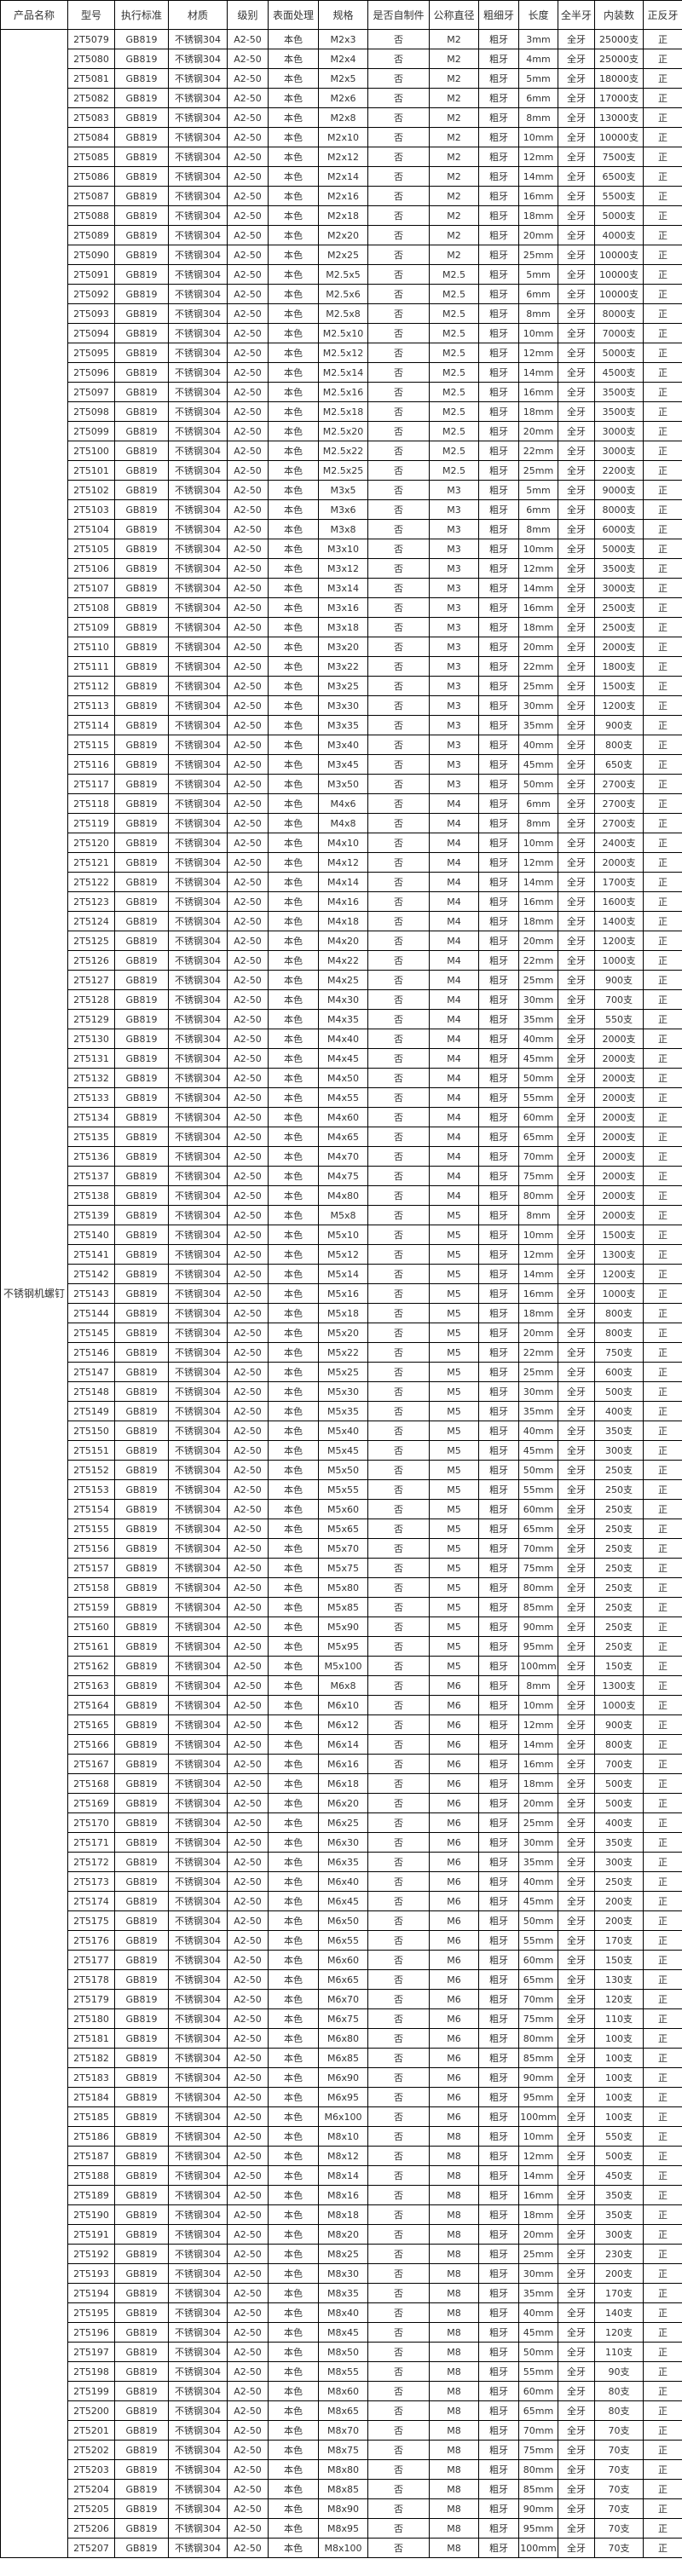  Describe the element at coordinates (538, 1881) in the screenshot. I see `cell-length: 40mm` at that location.